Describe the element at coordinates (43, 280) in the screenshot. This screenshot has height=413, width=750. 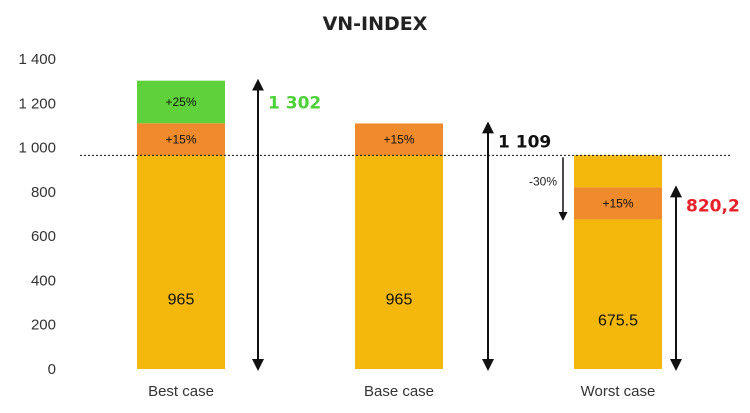
I see `y-tick-label: 400` at that location.